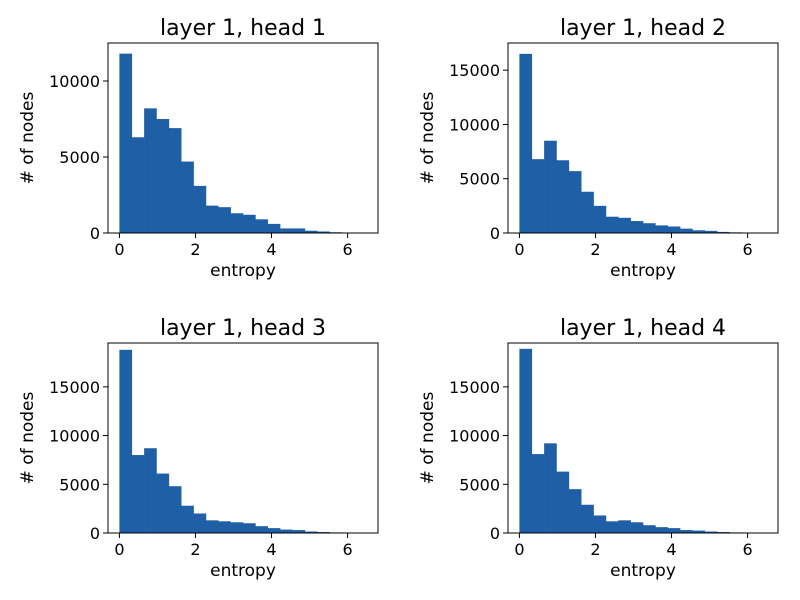  Describe the element at coordinates (643, 28) in the screenshot. I see `chart-title: layer 1, head 2` at that location.